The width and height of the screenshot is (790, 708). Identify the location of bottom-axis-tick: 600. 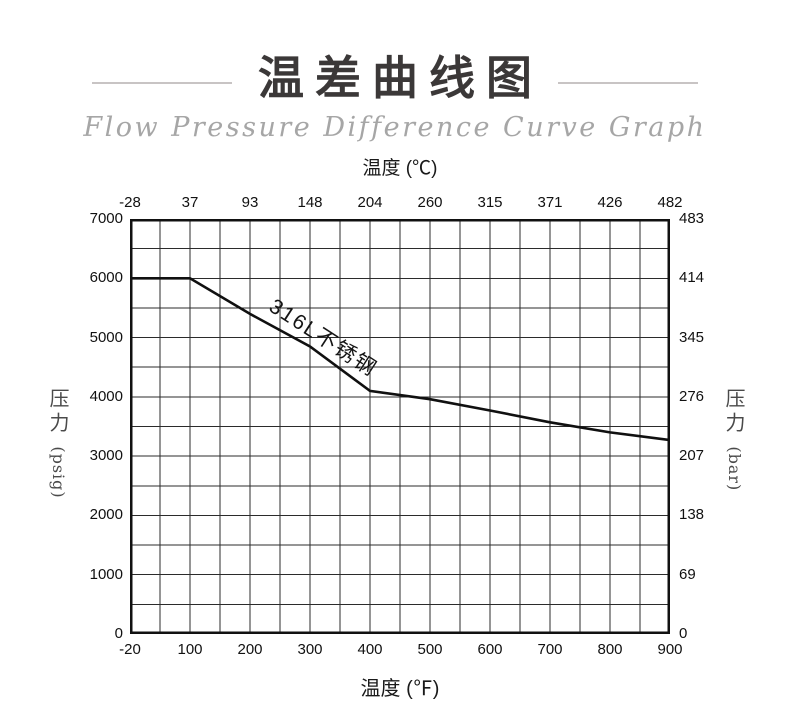
(490, 649).